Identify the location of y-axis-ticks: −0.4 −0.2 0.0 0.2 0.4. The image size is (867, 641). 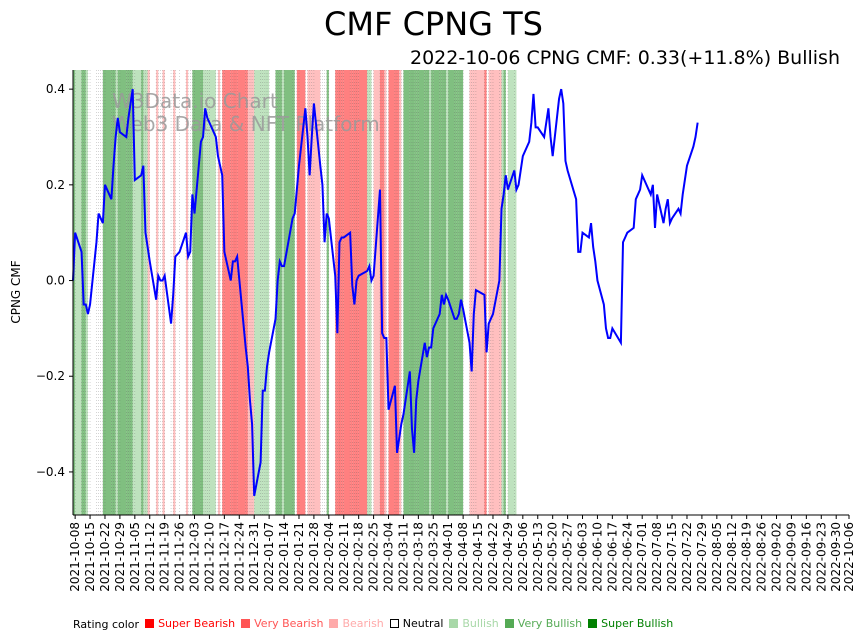
(54, 280).